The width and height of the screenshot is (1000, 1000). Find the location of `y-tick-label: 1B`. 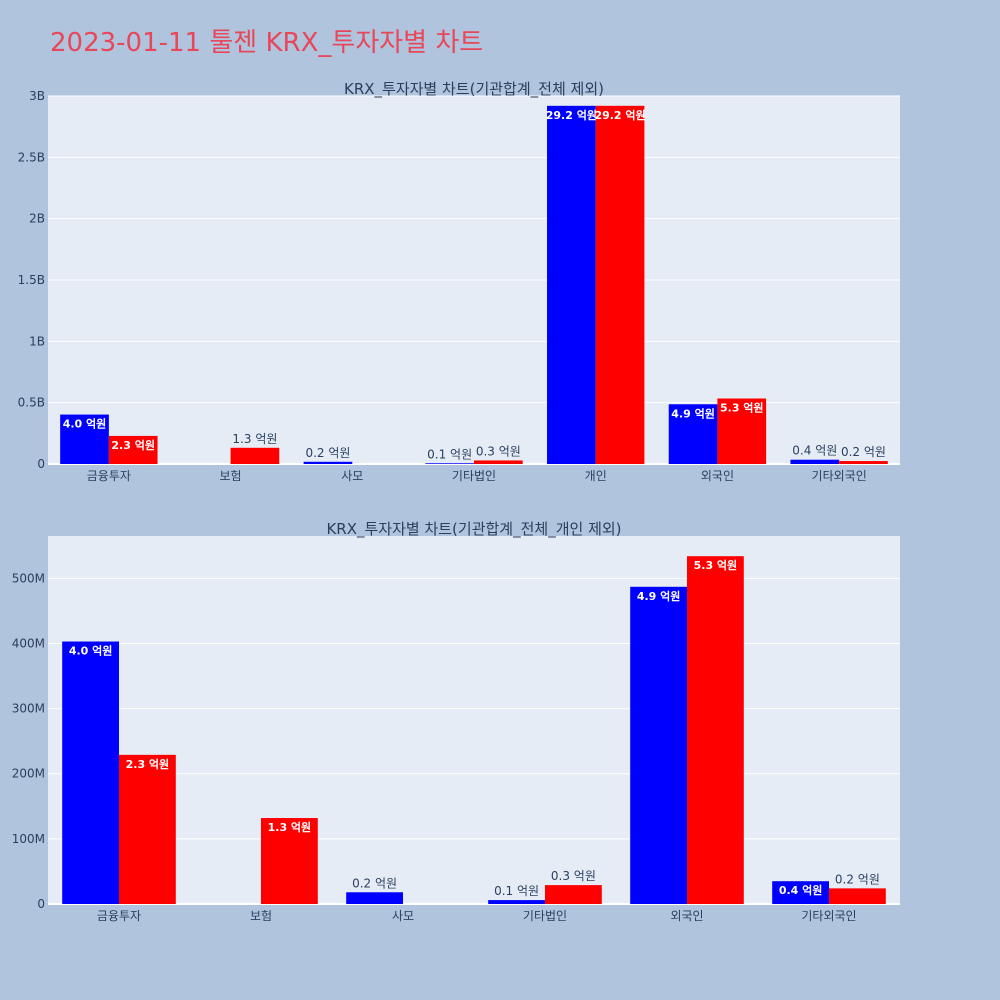

y-tick-label: 1B is located at coordinates (37, 341).